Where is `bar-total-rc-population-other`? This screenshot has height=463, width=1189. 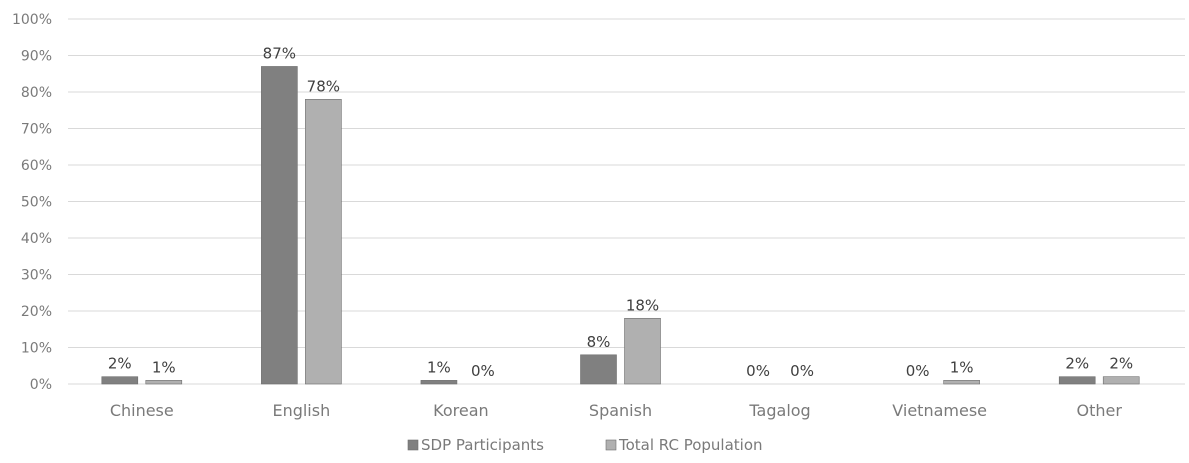
bar-total-rc-population-other is located at coordinates (1121, 380).